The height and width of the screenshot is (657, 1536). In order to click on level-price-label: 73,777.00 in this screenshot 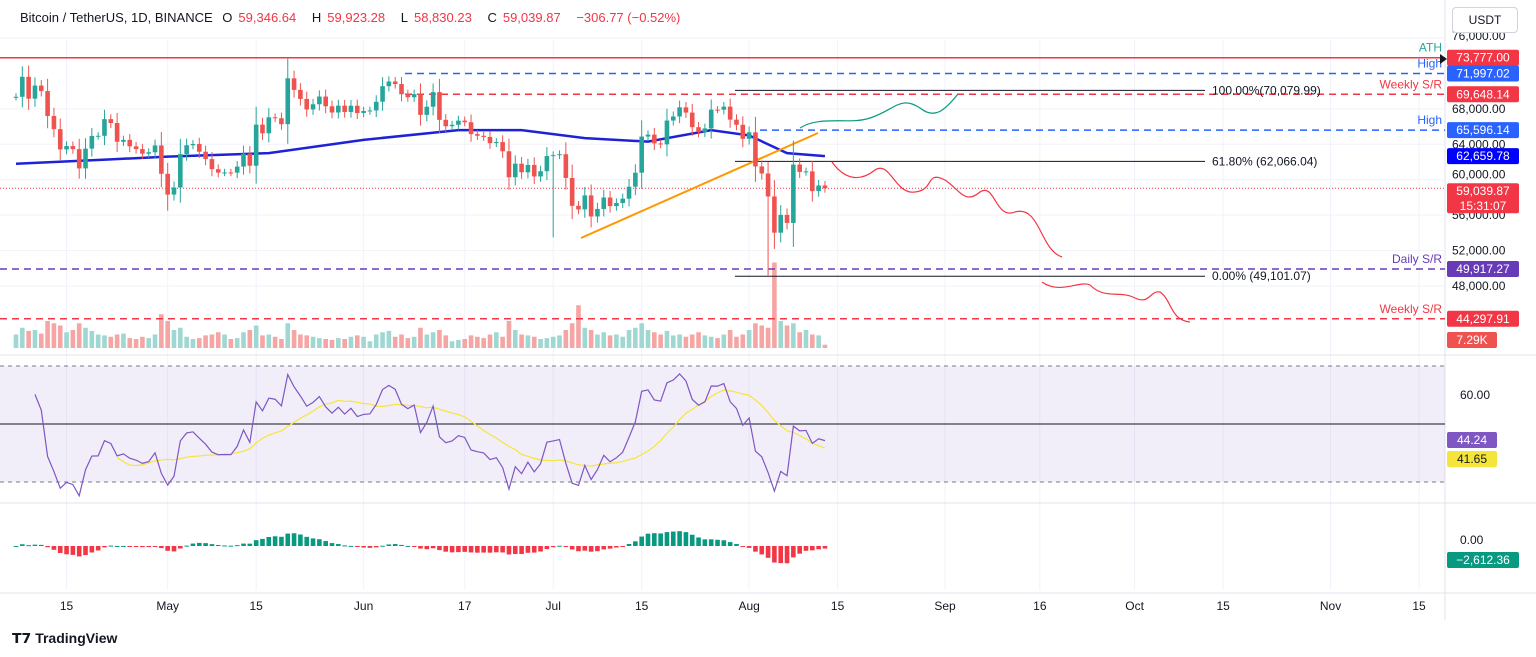, I will do `click(1483, 58)`.